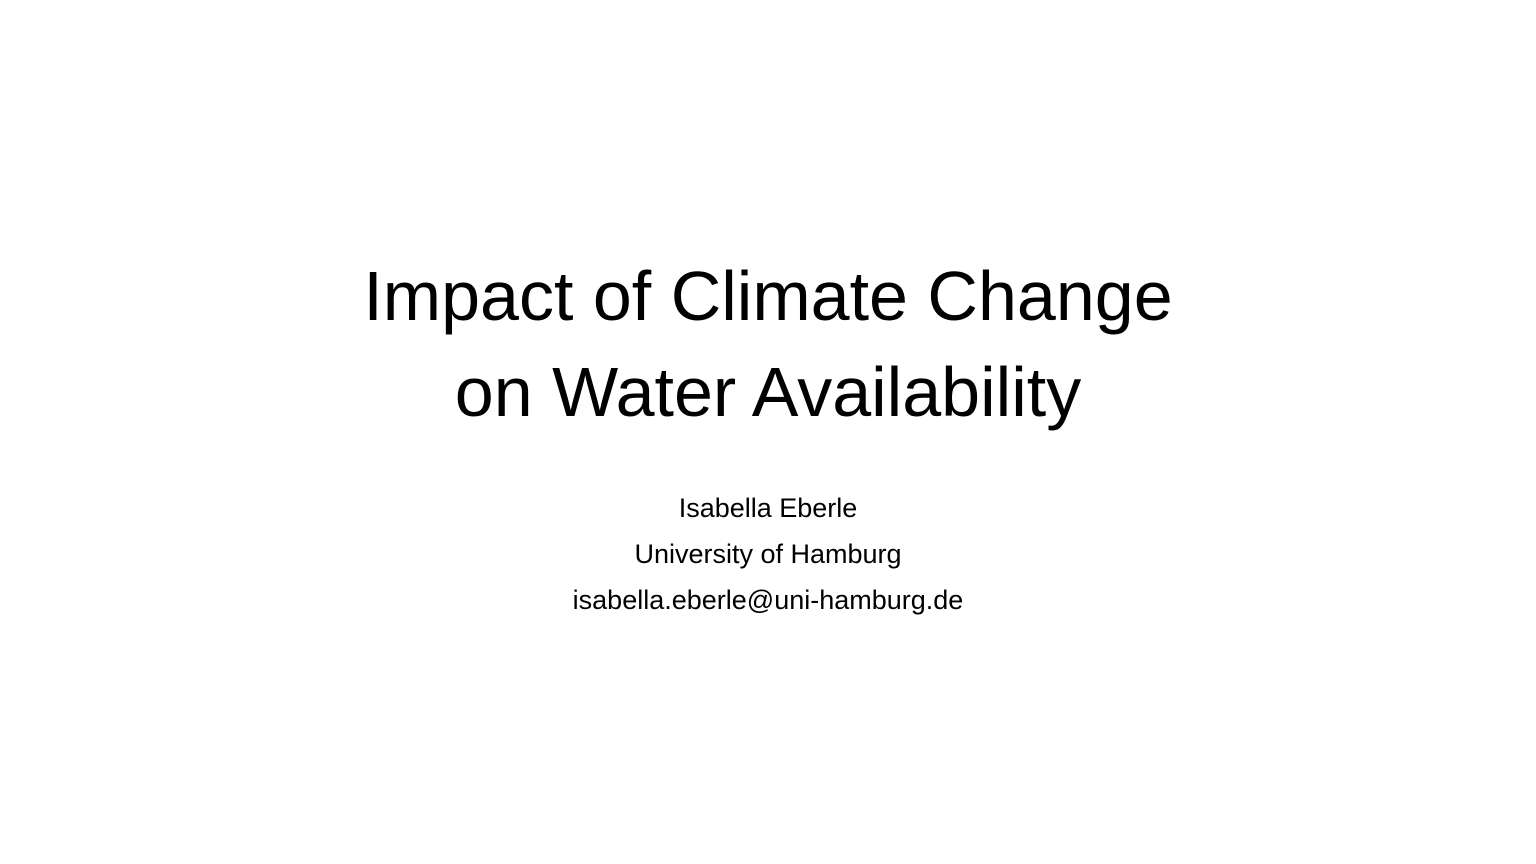  I want to click on slide-title-line-2: on Water Availability, so click(768, 392).